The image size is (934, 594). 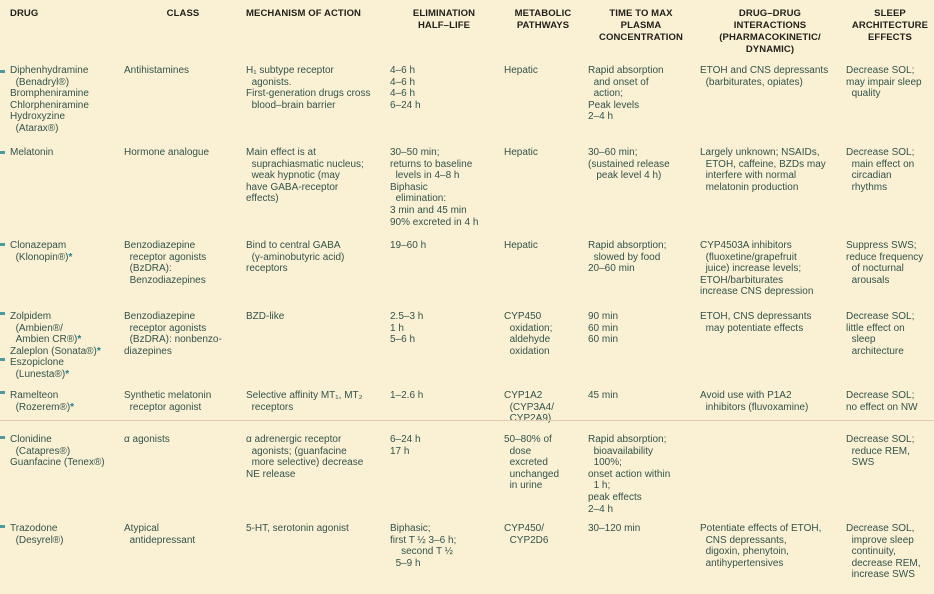 What do you see at coordinates (304, 401) in the screenshot?
I see `cell-mechanism: Selective affinity MT₁, MT₂ receptors` at bounding box center [304, 401].